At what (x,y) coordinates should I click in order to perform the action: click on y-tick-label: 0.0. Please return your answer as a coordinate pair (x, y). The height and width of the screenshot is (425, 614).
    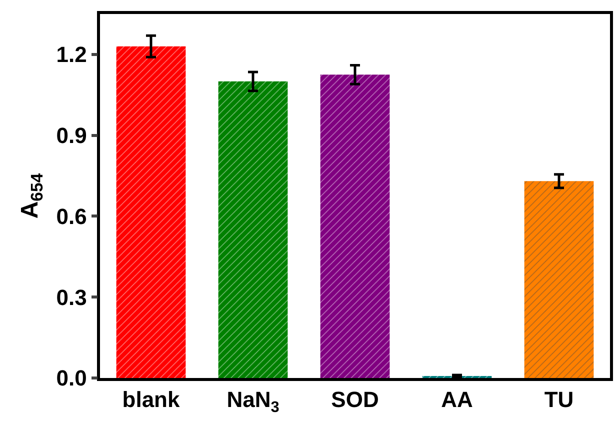
    Looking at the image, I should click on (71, 378).